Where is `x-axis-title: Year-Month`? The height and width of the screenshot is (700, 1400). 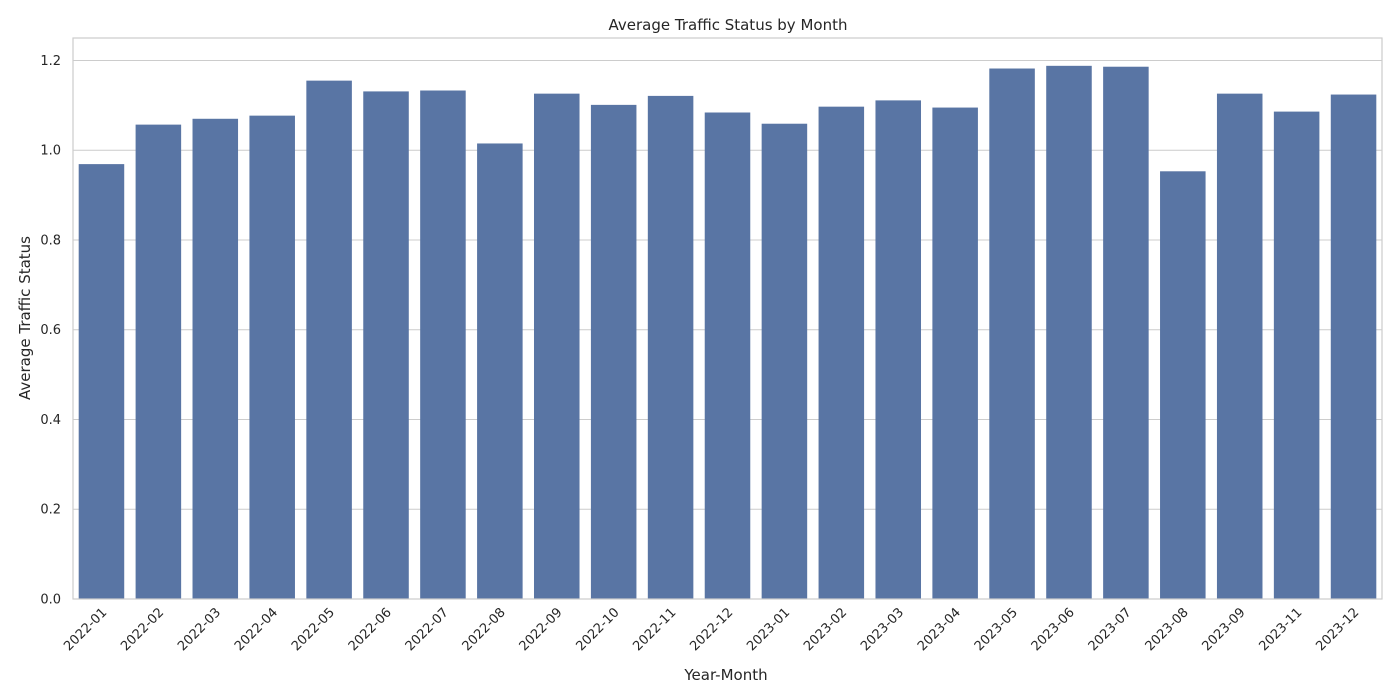
x-axis-title: Year-Month is located at coordinates (725, 675).